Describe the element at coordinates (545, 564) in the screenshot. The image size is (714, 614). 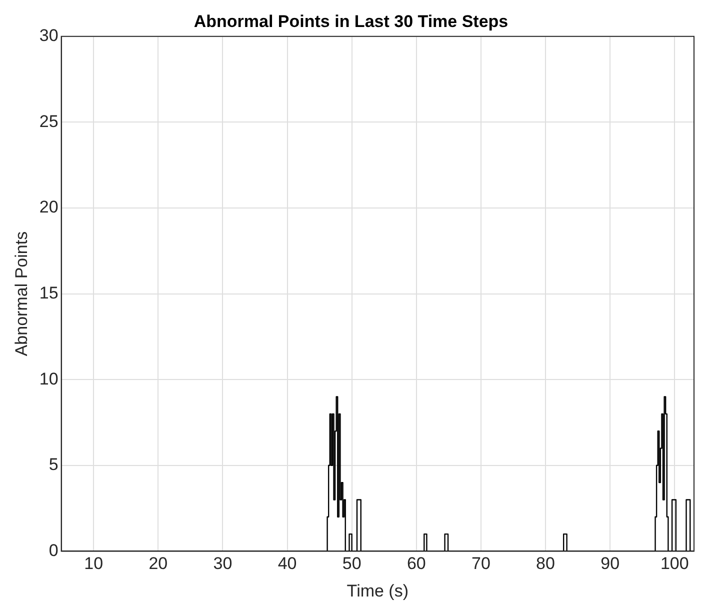
I see `x-tick-label: 80` at that location.